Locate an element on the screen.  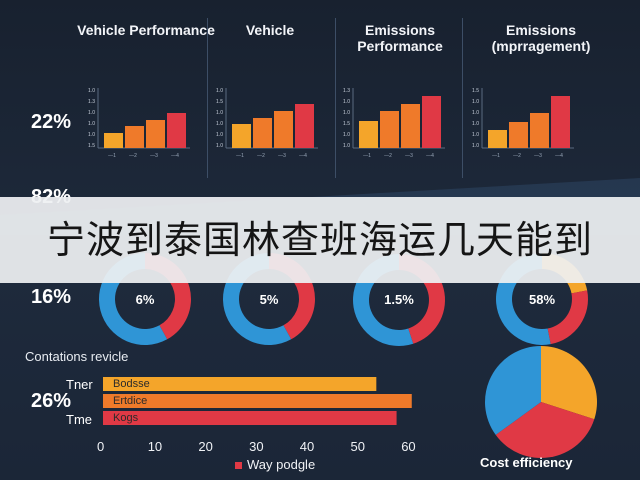
hbar-x-tick: 40 is located at coordinates (307, 446).